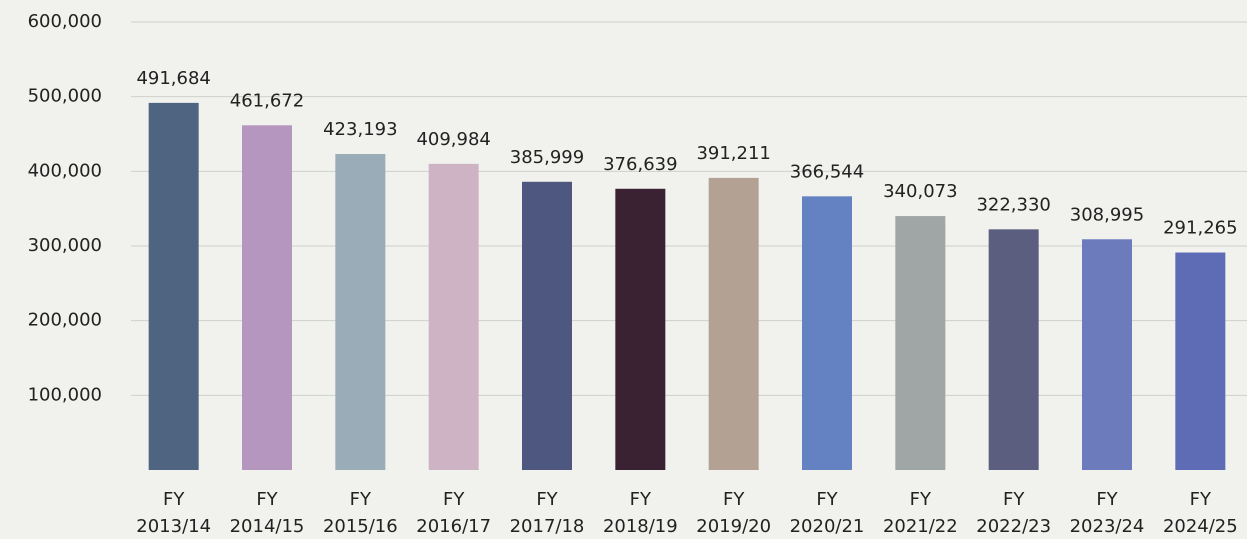  I want to click on value-label: 423,193, so click(360, 129).